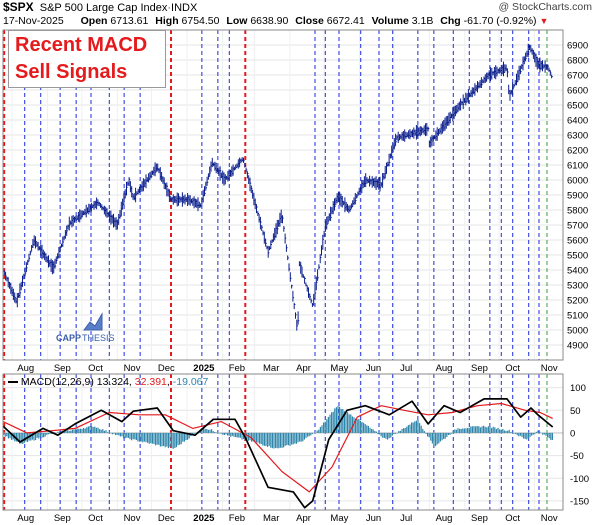 This screenshot has height=525, width=598. What do you see at coordinates (577, 166) in the screenshot?
I see `price-tick-label: 6100` at bounding box center [577, 166].